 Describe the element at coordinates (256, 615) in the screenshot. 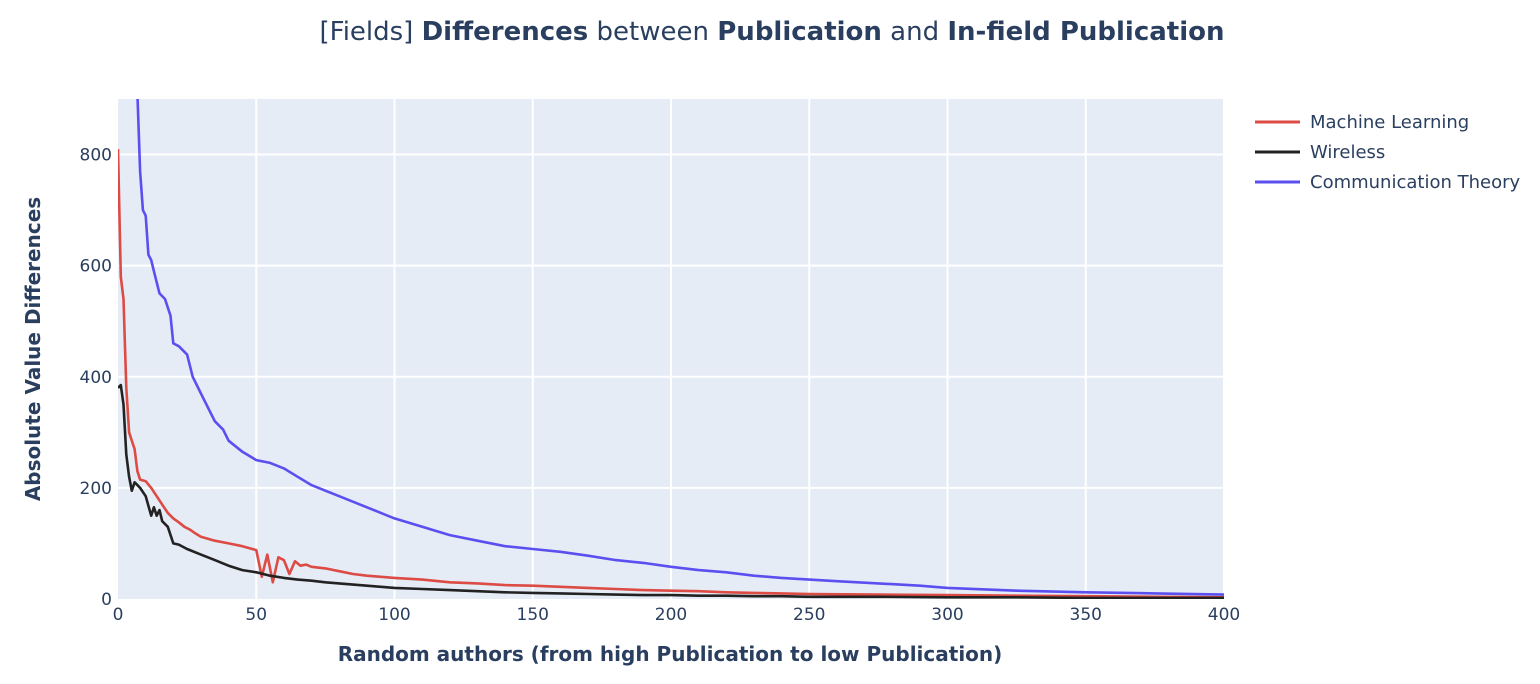

I see `x-tick-label: 50` at that location.